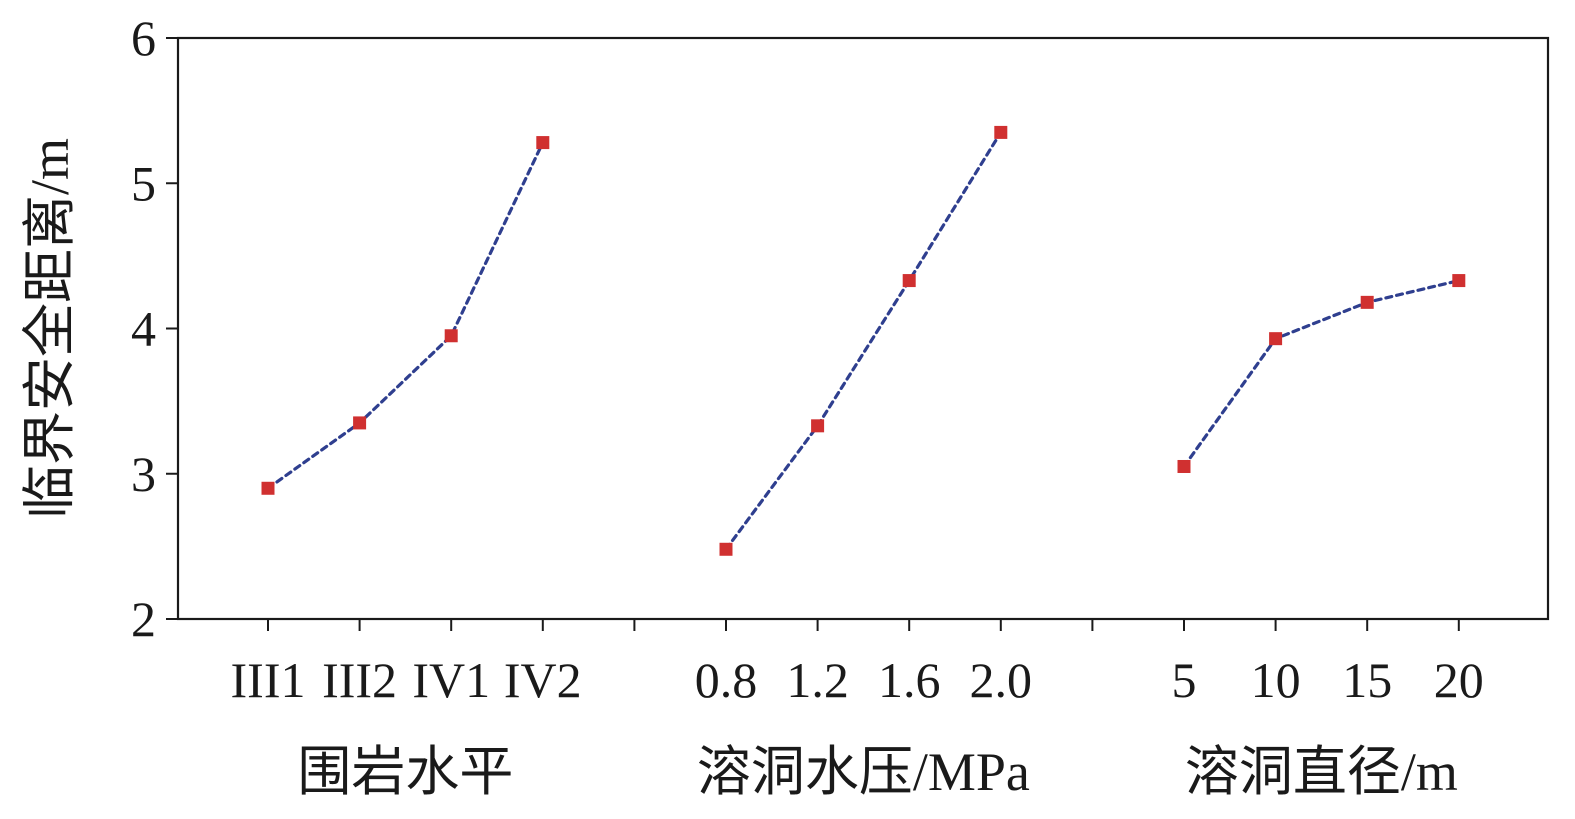  I want to click on x-tick-label: 1.2, so click(817, 680).